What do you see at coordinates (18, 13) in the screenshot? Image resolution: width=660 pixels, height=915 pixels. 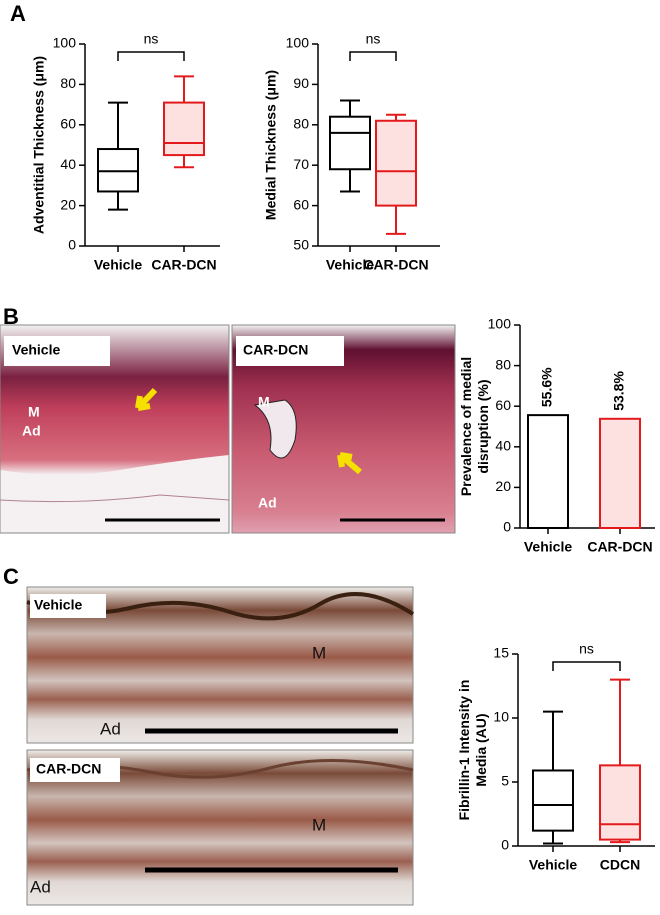 I see `panel-label: A` at bounding box center [18, 13].